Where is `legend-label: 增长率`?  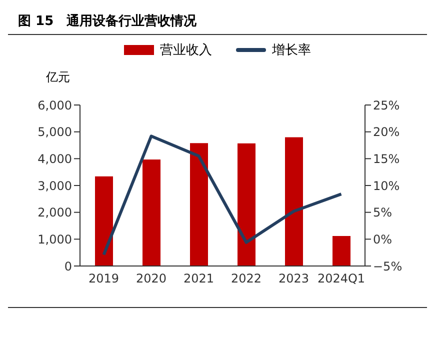 legend-label: 增长率 is located at coordinates (291, 50).